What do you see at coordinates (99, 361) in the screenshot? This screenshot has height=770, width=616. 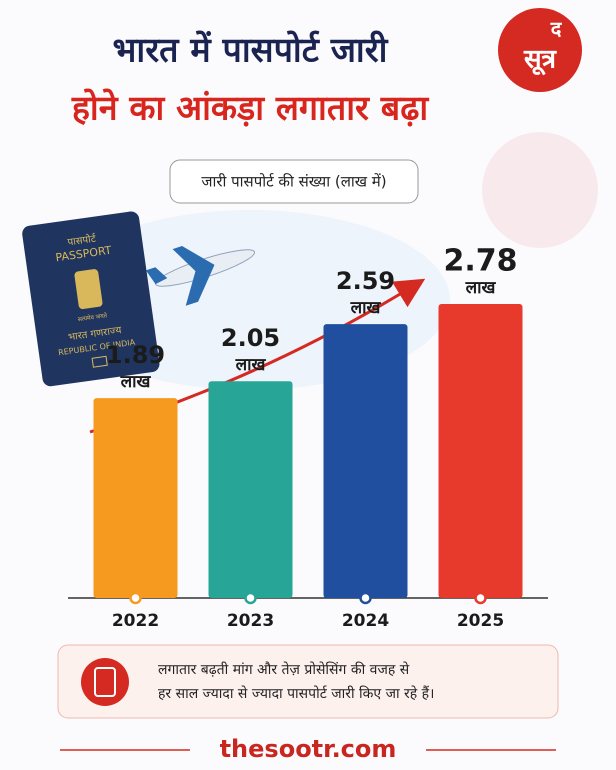 I see `chip` at bounding box center [99, 361].